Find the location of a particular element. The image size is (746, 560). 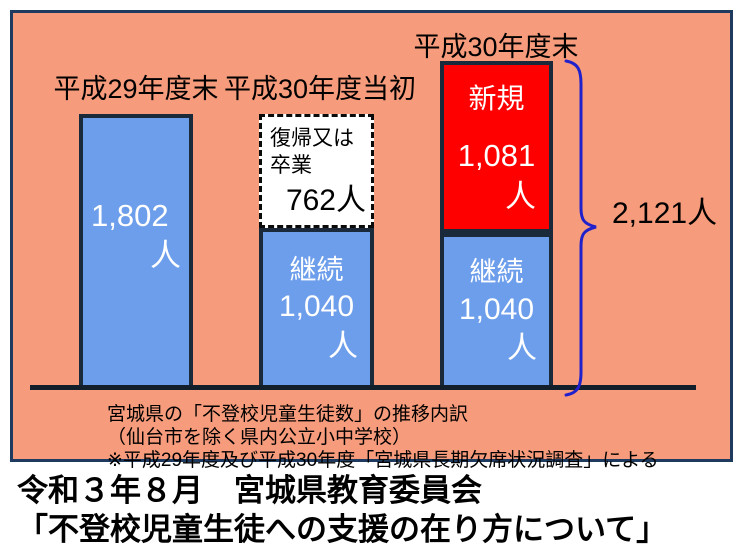

bar-h30-end-continuing: 継続 1,040 人 is located at coordinates (496, 311).